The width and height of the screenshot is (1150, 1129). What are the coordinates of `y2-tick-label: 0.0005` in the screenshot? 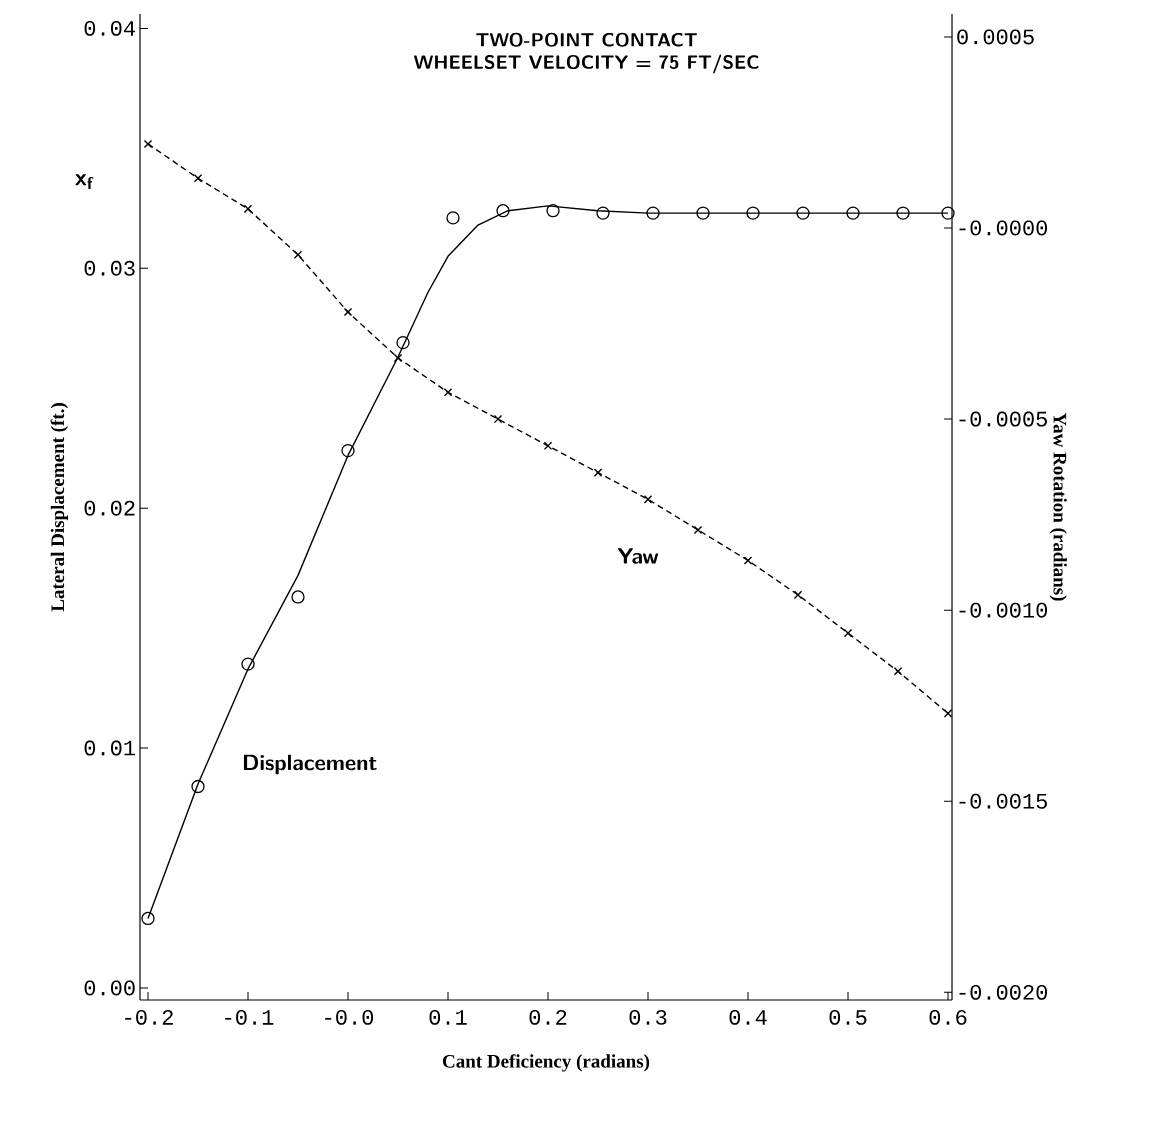 It's located at (995, 37).